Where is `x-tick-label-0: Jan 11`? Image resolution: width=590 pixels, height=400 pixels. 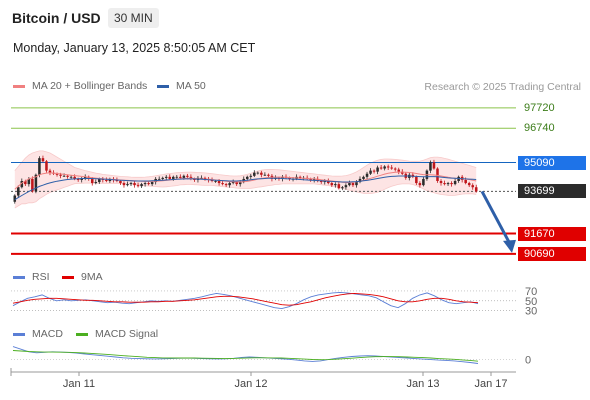 x-tick-label-0: Jan 11 is located at coordinates (79, 384).